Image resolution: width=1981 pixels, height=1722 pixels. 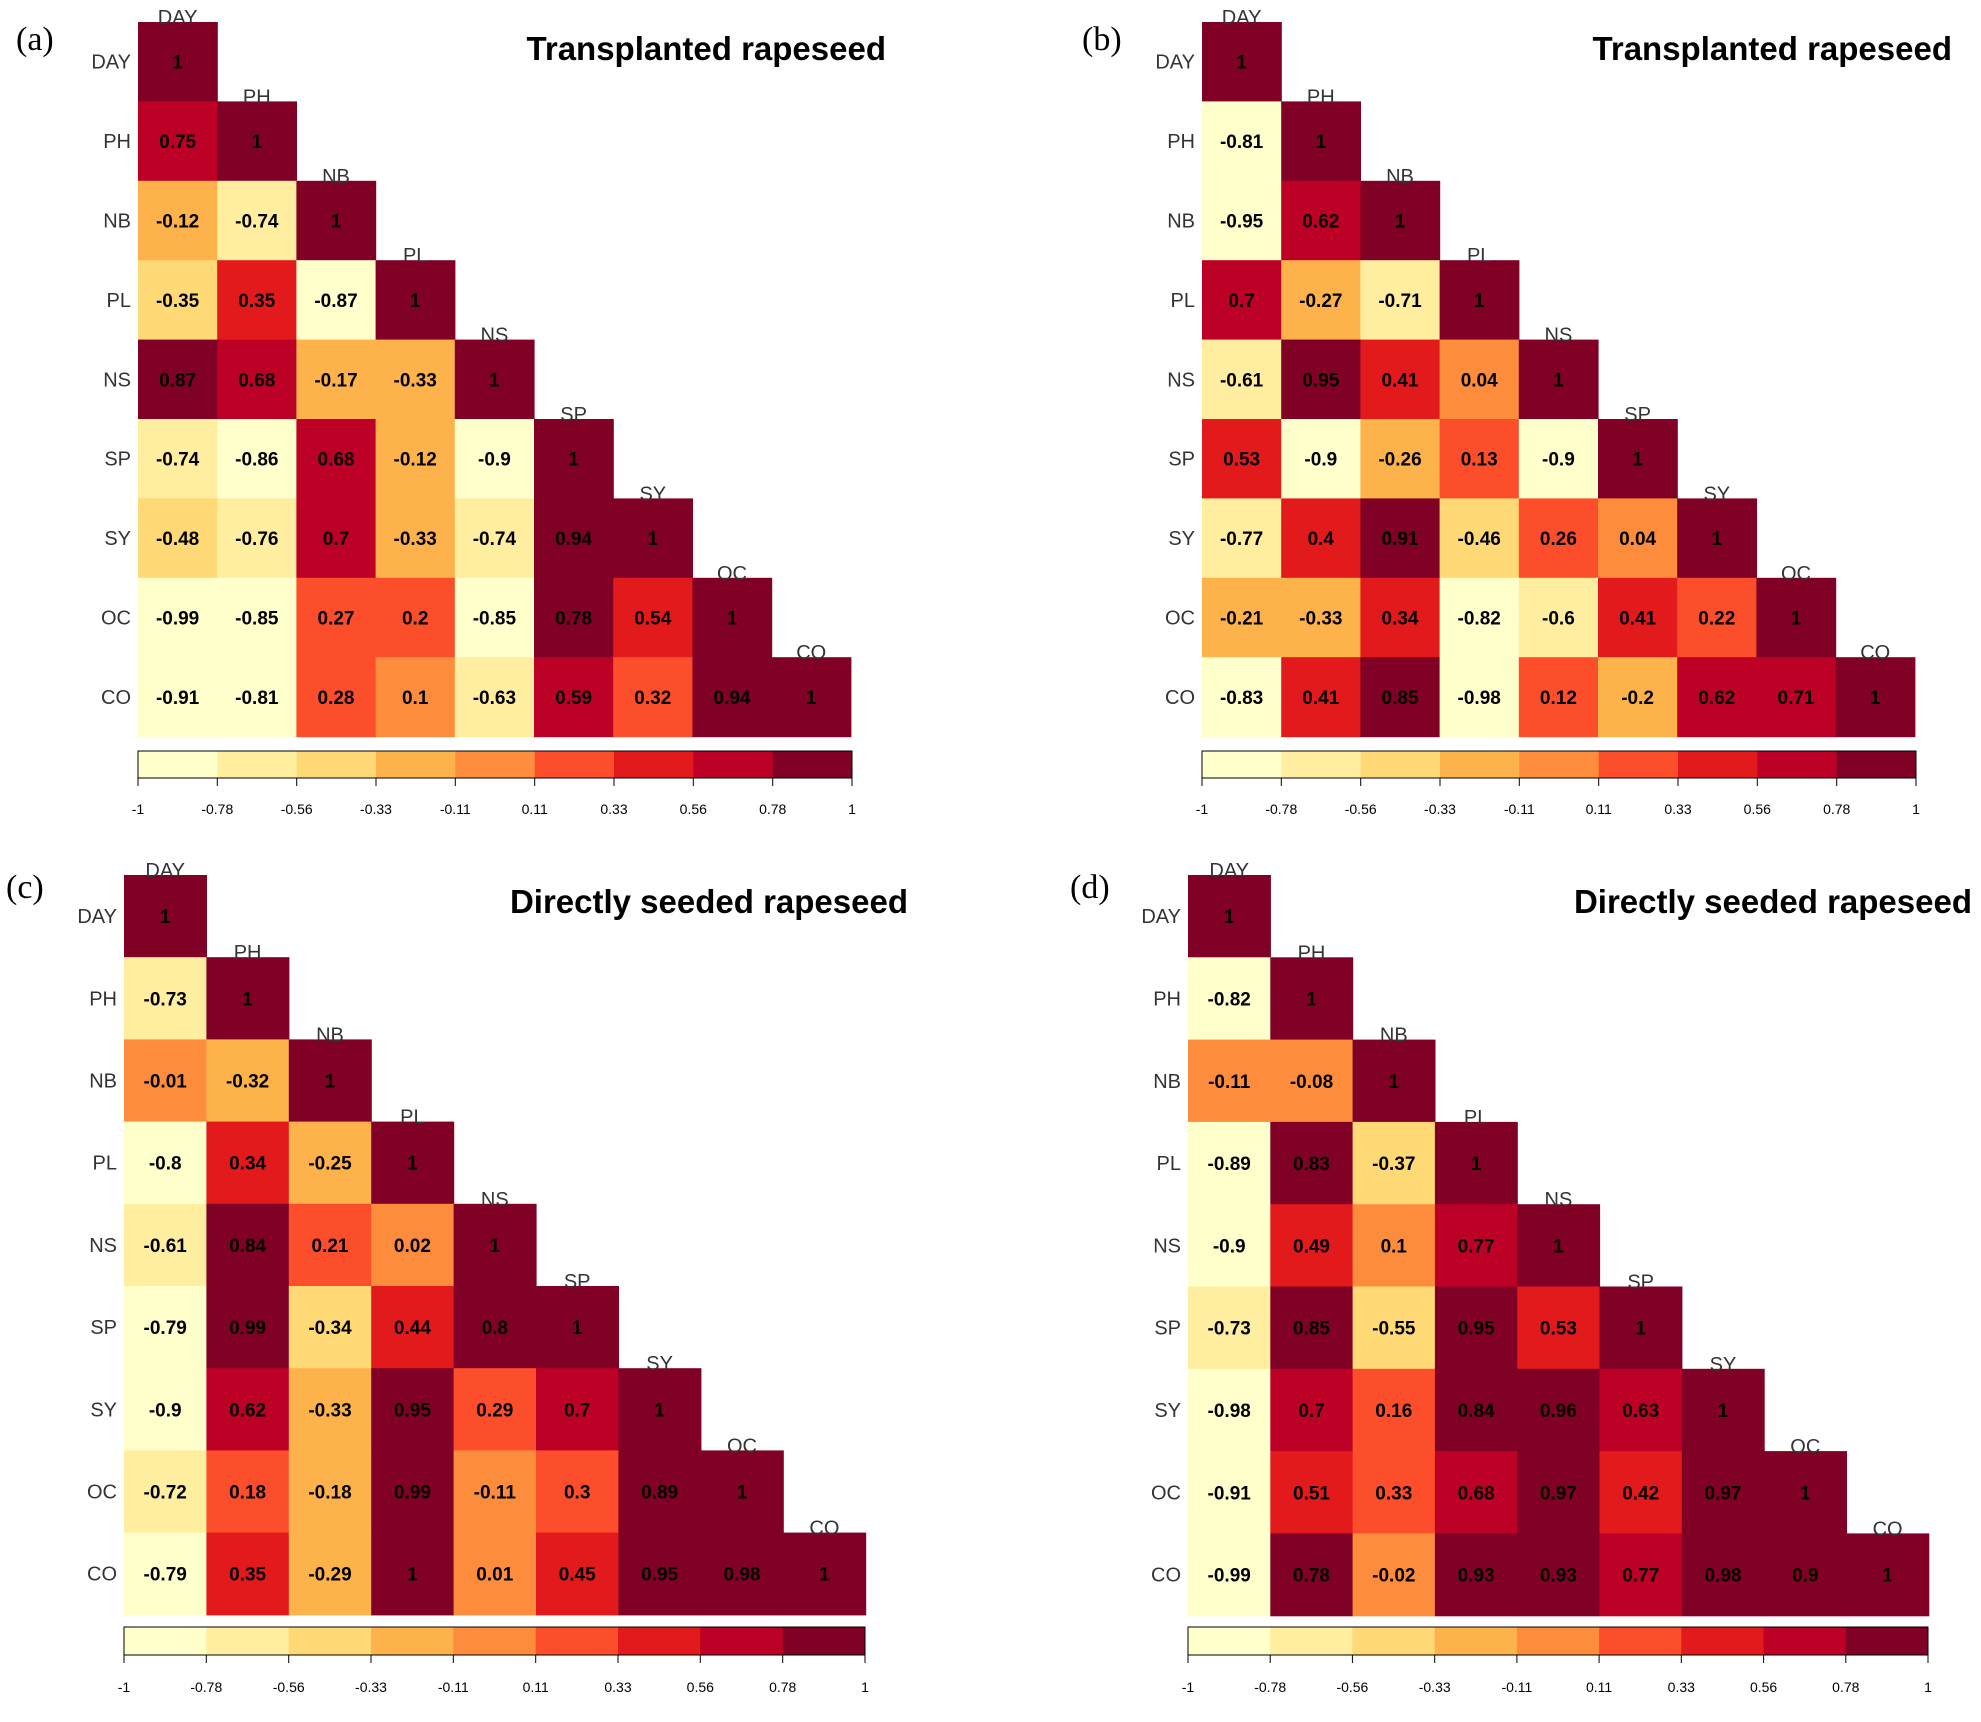 What do you see at coordinates (1723, 1492) in the screenshot?
I see `heatmap-cell-oc-sy` at bounding box center [1723, 1492].